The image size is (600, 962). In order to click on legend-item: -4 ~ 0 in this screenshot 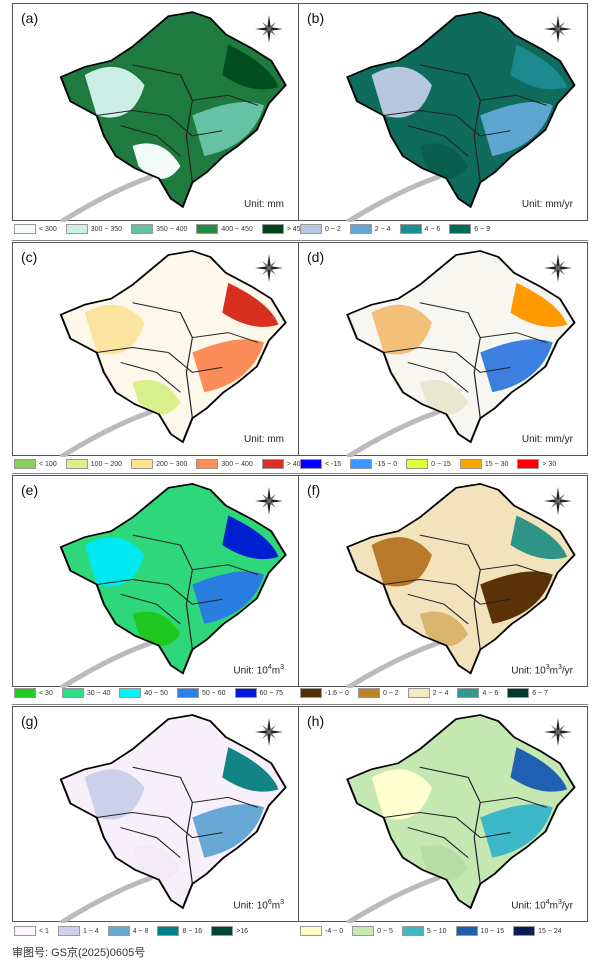, I will do `click(321, 931)`.